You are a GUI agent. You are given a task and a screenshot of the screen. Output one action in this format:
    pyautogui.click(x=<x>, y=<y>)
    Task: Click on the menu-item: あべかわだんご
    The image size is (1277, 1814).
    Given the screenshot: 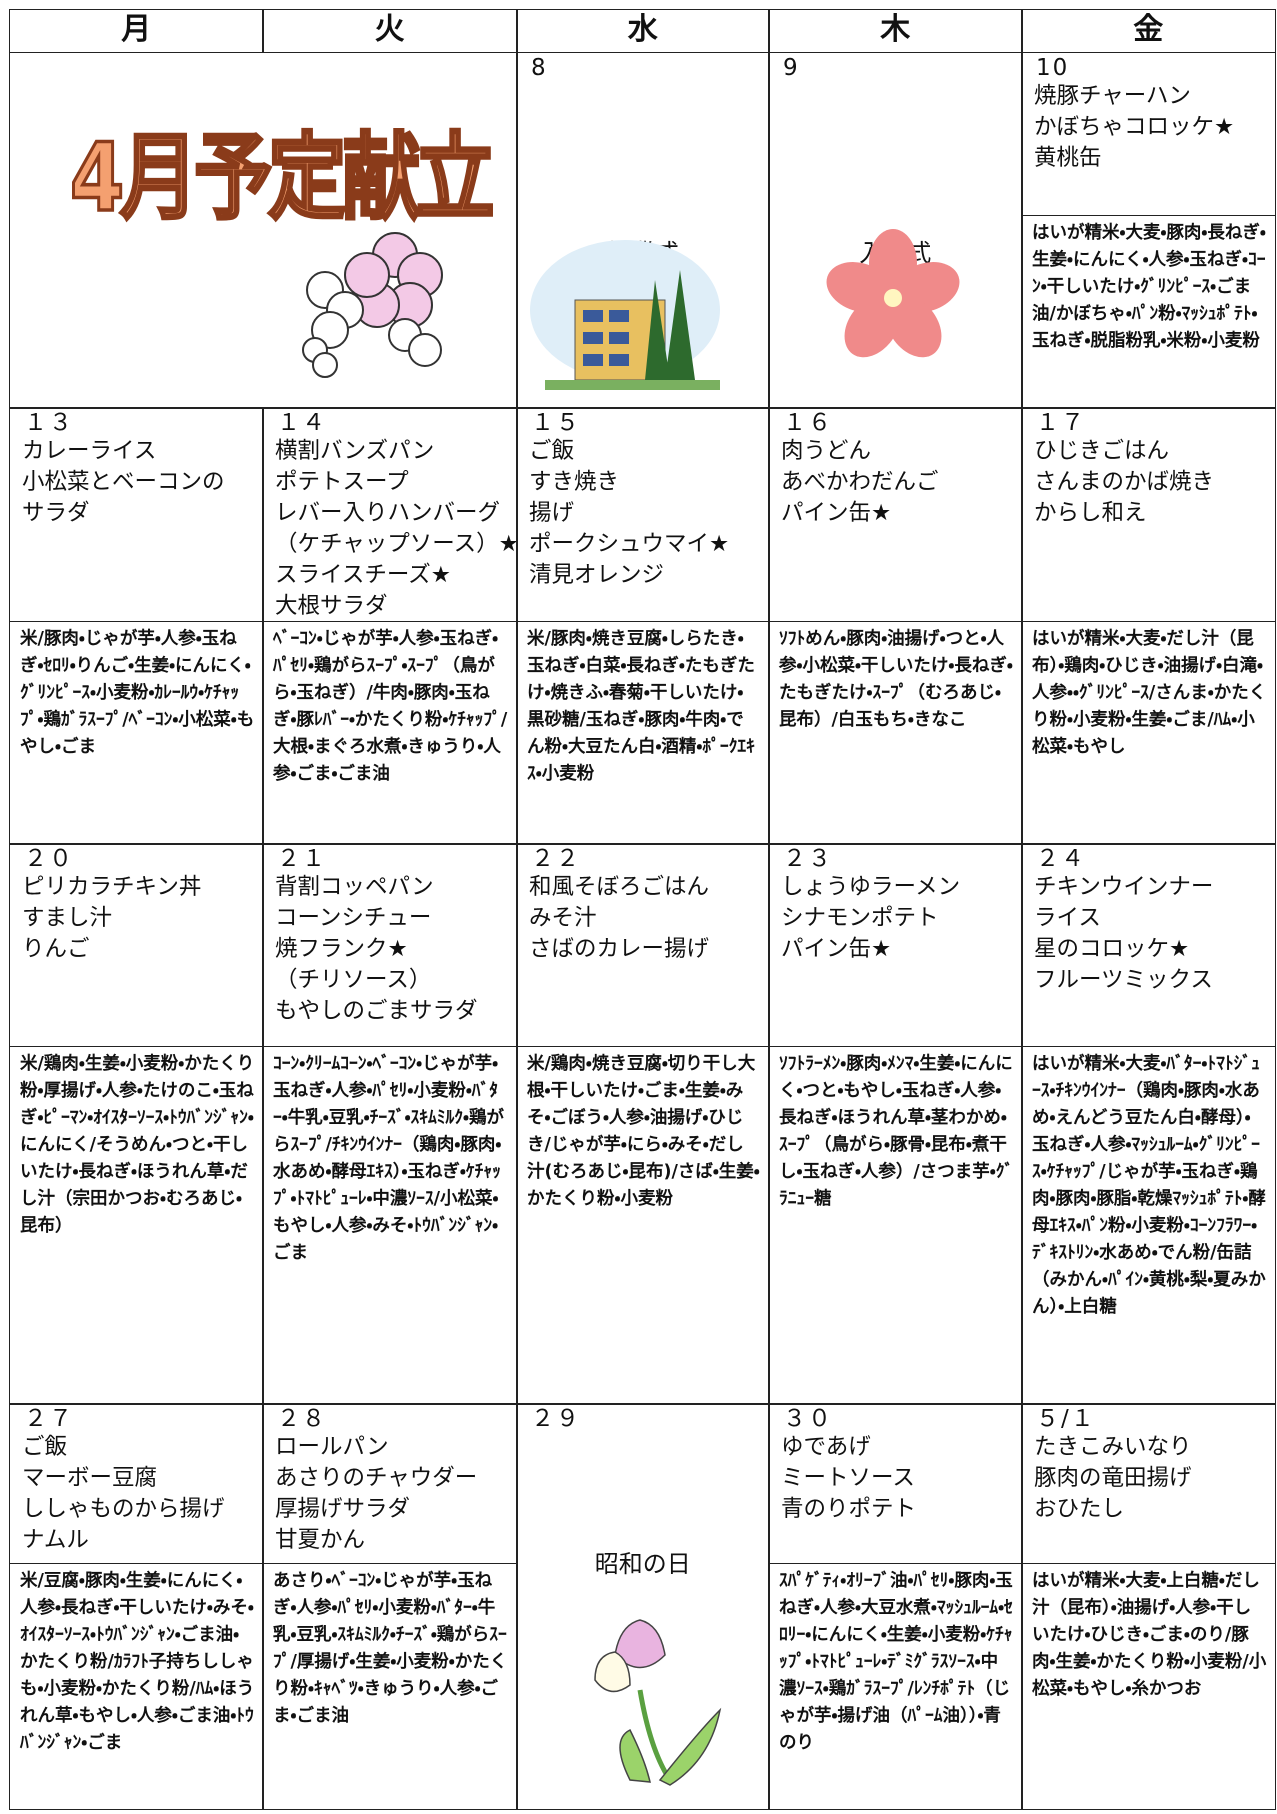 What is the action you would take?
    pyautogui.click(x=860, y=482)
    